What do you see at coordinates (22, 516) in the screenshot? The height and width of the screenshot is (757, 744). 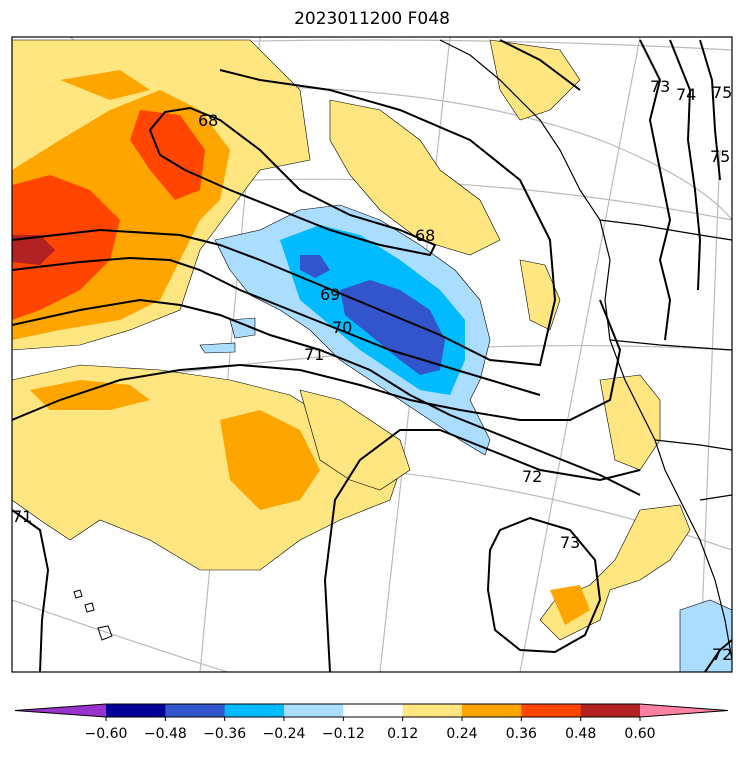 I see `contour-label-71-b: 71` at bounding box center [22, 516].